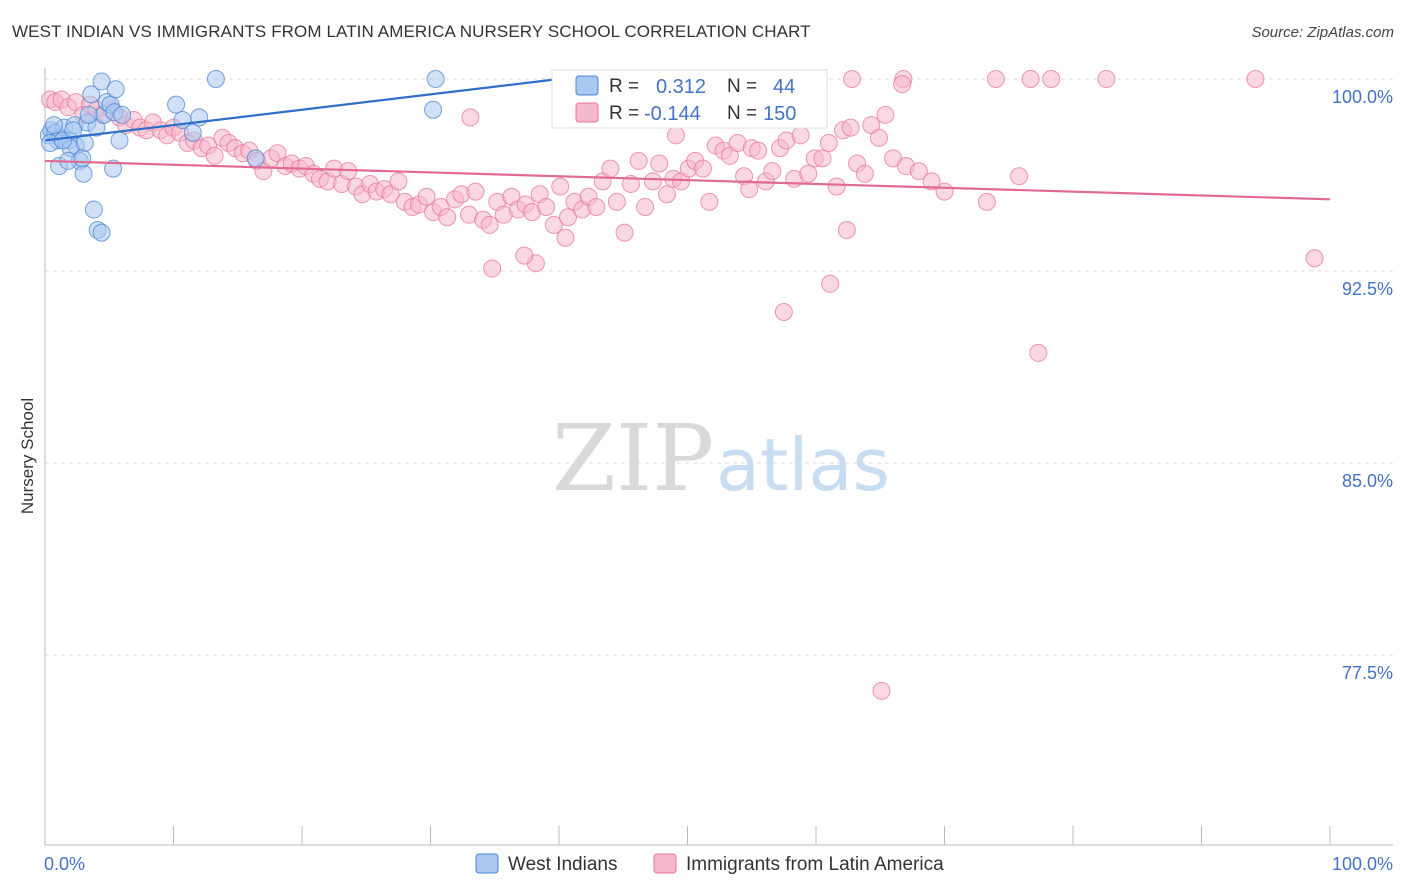 The height and width of the screenshot is (892, 1406). Describe the element at coordinates (64, 864) in the screenshot. I see `x-tick-label-left: 0.0%` at that location.